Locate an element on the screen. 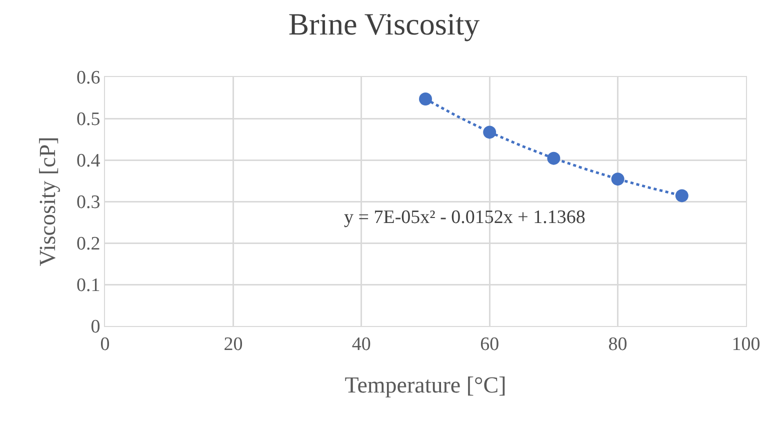  y-tick-label: 0.3 is located at coordinates (88, 203).